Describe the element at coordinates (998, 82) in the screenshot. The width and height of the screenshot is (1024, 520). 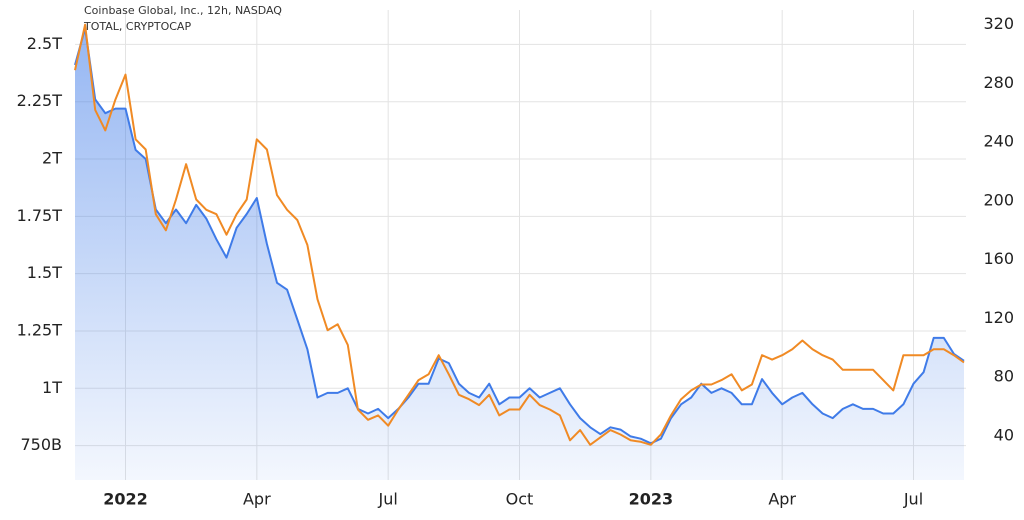
I see `y2-tick-label: 280` at that location.